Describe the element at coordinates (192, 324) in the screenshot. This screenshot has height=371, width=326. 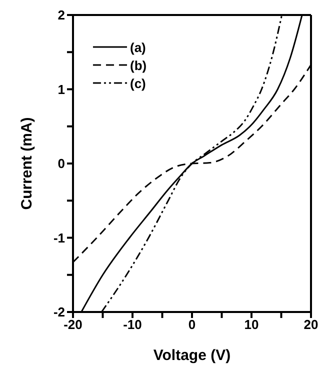
I see `x-tick-label: 0` at that location.